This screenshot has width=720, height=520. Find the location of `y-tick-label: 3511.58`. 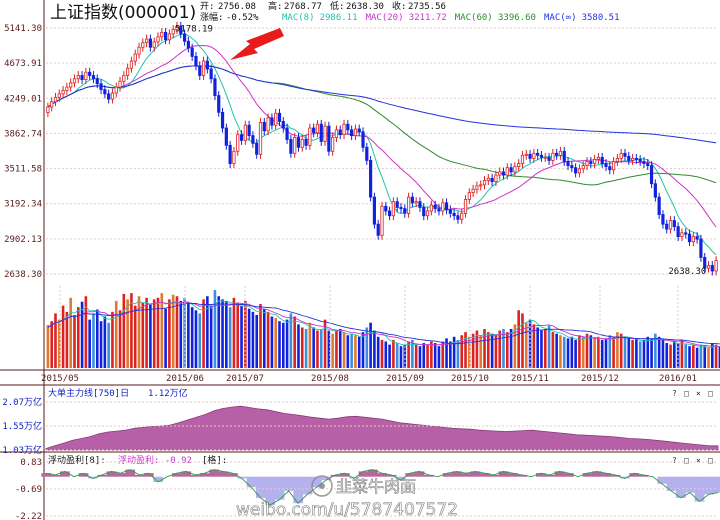

y-tick-label: 3511.58 is located at coordinates (23, 170).